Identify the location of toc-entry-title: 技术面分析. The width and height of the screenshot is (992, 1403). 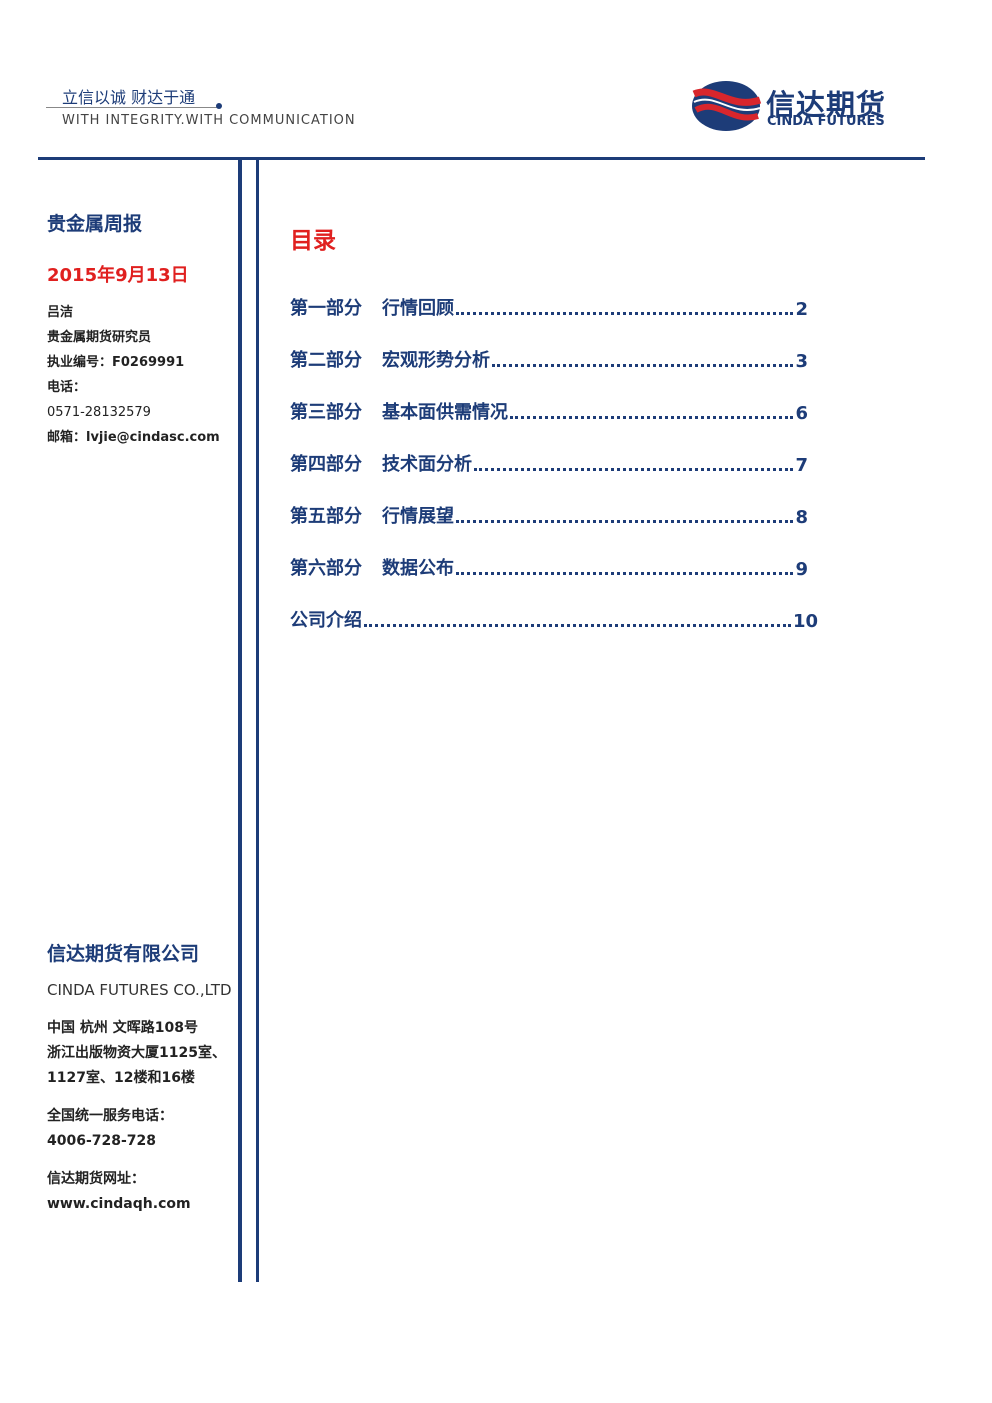
(427, 464).